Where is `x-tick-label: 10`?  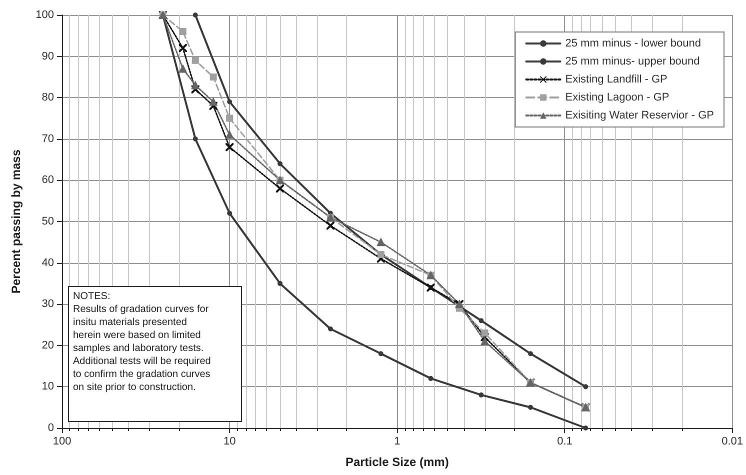 x-tick-label: 10 is located at coordinates (229, 442).